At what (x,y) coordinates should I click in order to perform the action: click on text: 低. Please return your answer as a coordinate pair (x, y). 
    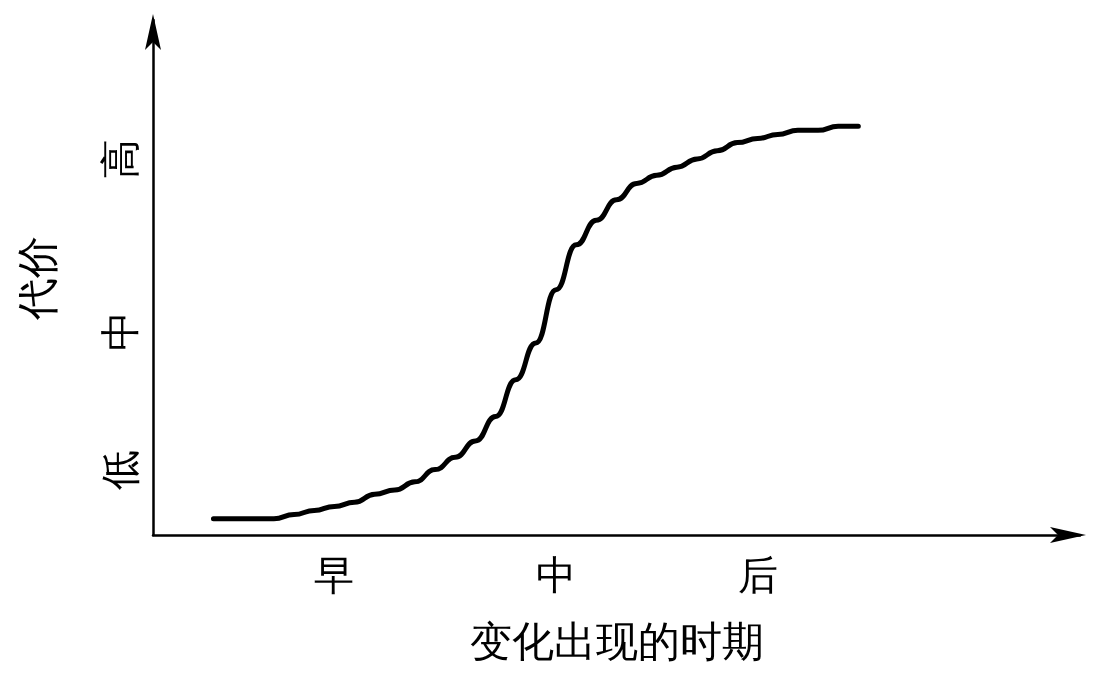
    Looking at the image, I should click on (120, 469).